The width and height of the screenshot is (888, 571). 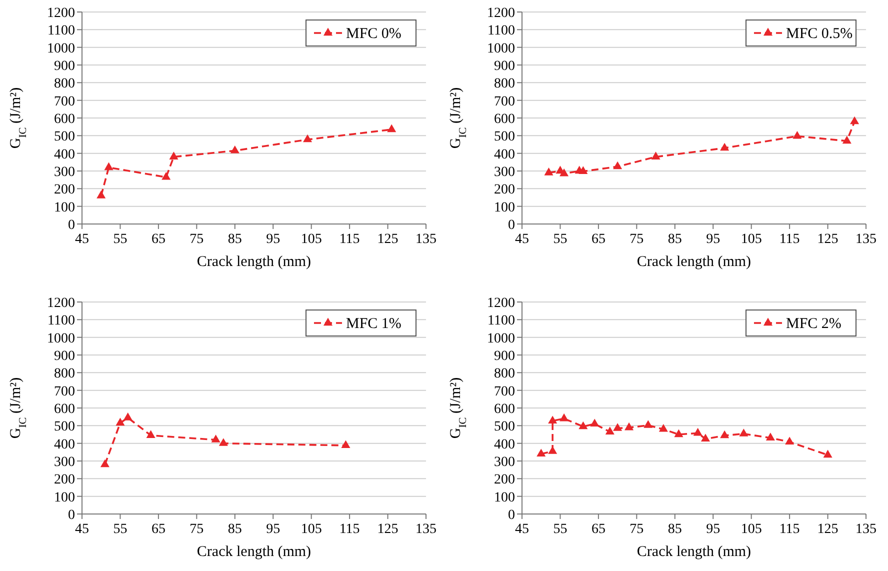 I want to click on legend-label: MFC 1%, so click(x=374, y=324).